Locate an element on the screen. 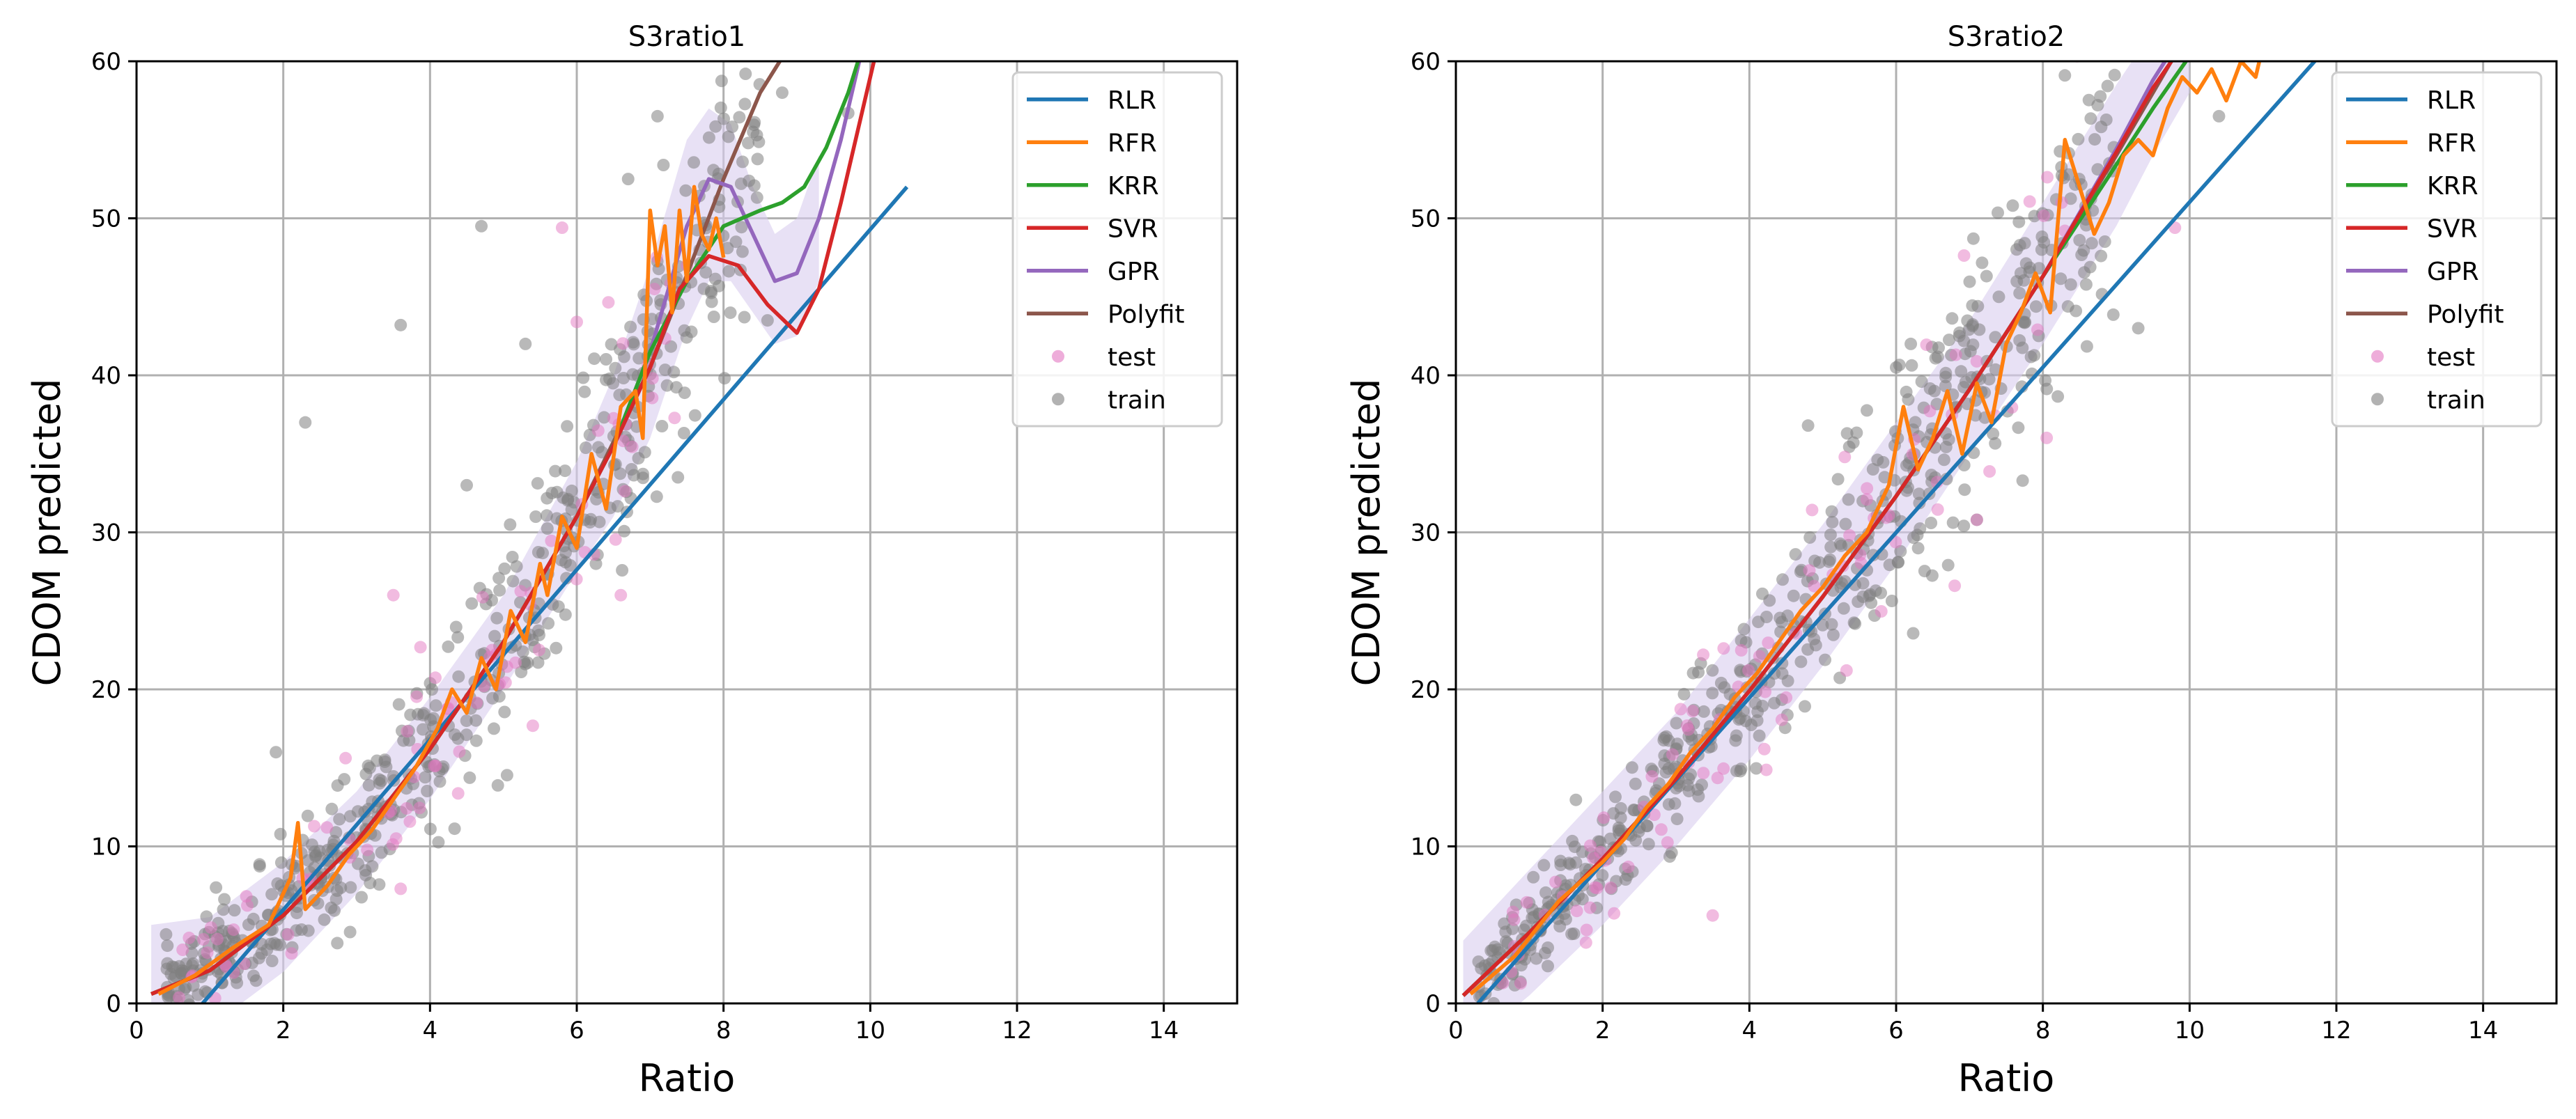  legend-label-rfr: RFR is located at coordinates (2451, 143).